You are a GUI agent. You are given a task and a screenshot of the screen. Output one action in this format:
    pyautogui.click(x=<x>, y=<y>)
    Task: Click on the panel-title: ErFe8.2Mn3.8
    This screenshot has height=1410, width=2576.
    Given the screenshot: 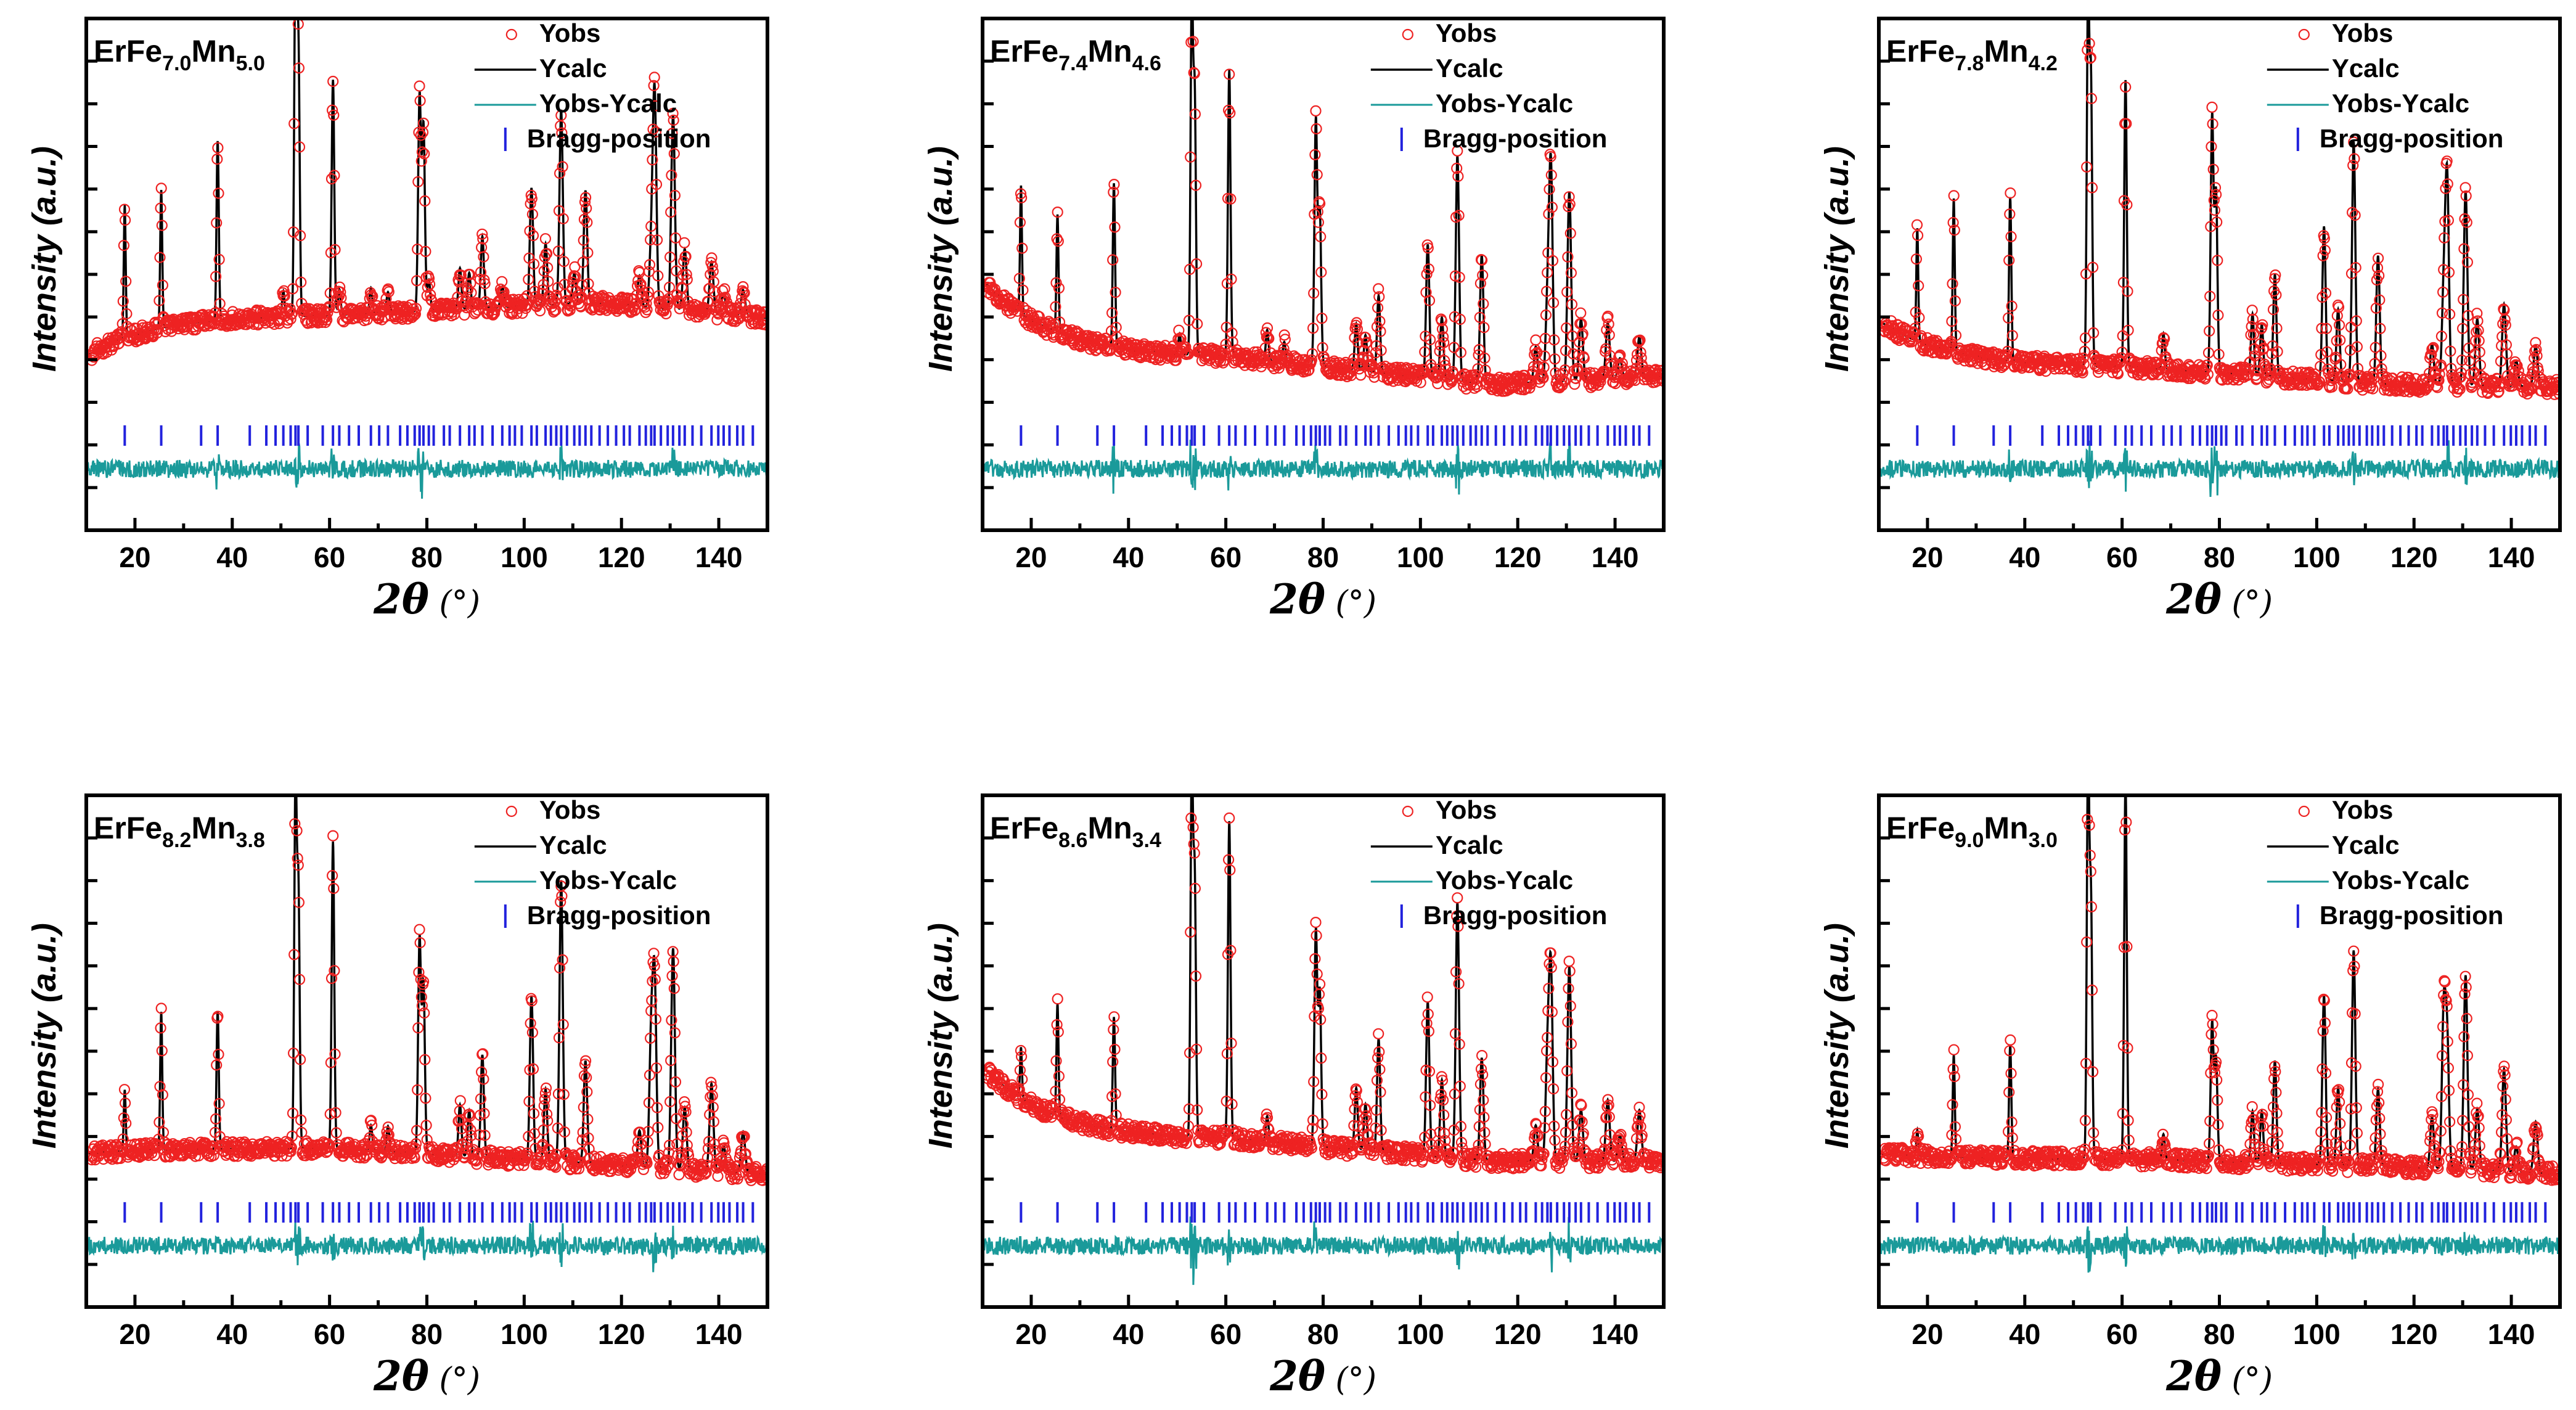 What is the action you would take?
    pyautogui.click(x=179, y=831)
    